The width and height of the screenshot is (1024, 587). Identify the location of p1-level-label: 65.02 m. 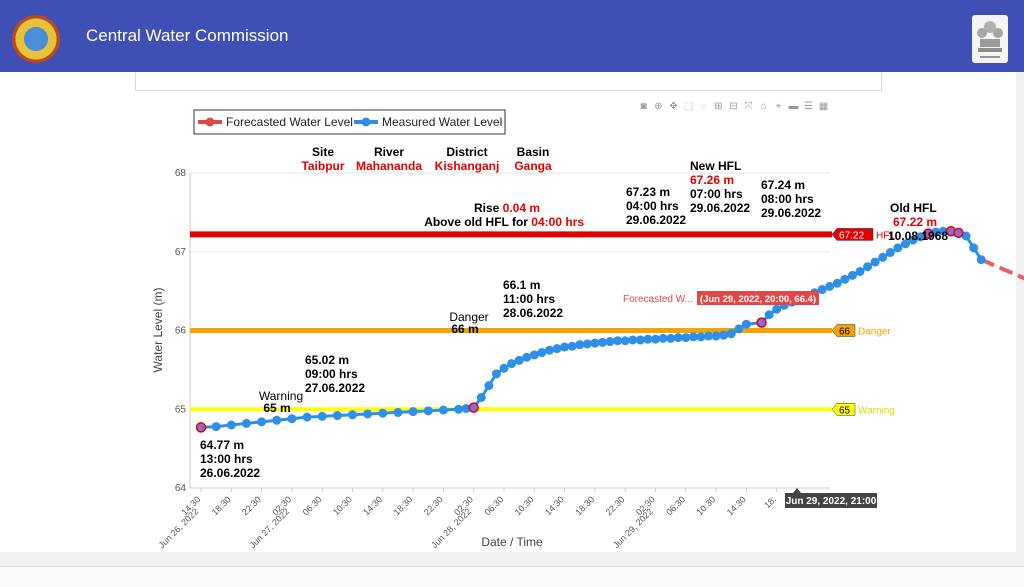
(327, 360).